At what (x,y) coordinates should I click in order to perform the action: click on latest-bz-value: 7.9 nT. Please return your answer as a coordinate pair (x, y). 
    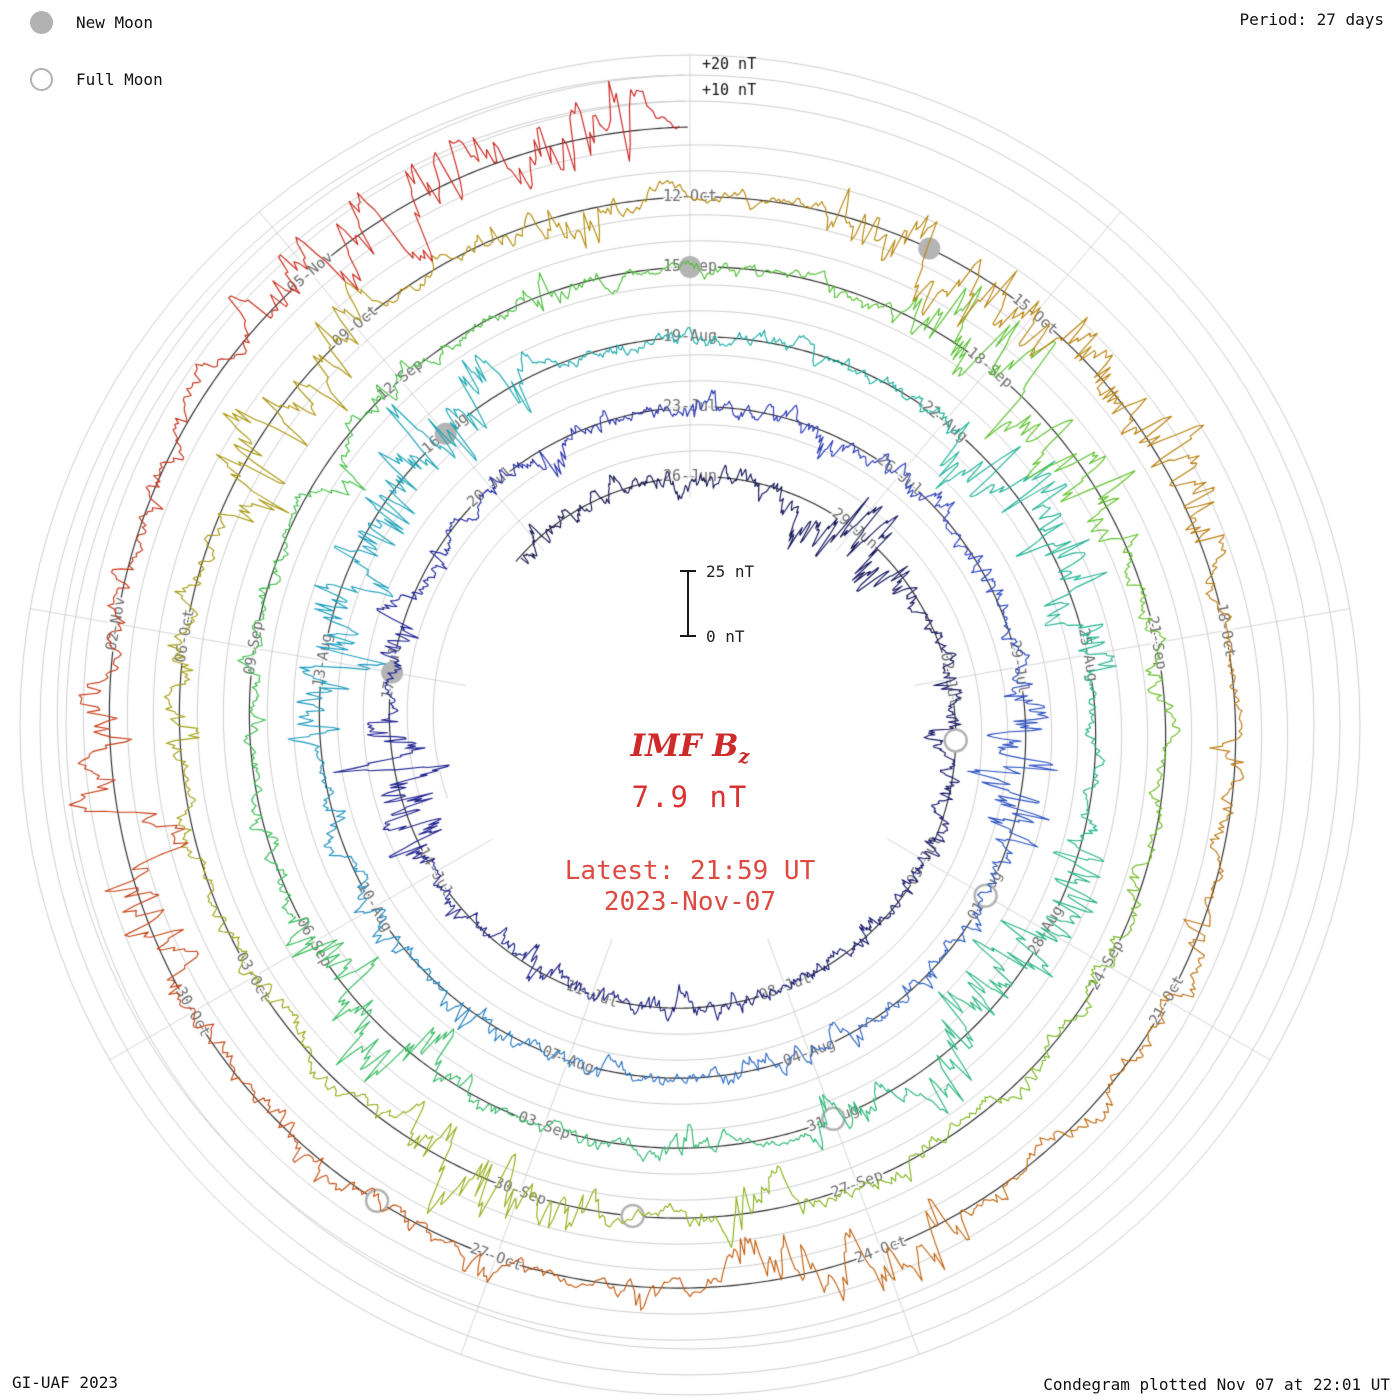
    Looking at the image, I should click on (690, 797).